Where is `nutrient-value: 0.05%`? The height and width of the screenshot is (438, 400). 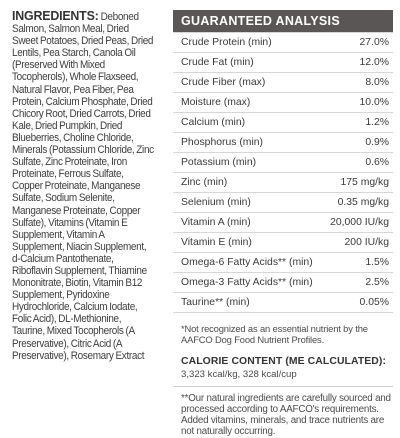 nutrient-value: 0.05% is located at coordinates (374, 302).